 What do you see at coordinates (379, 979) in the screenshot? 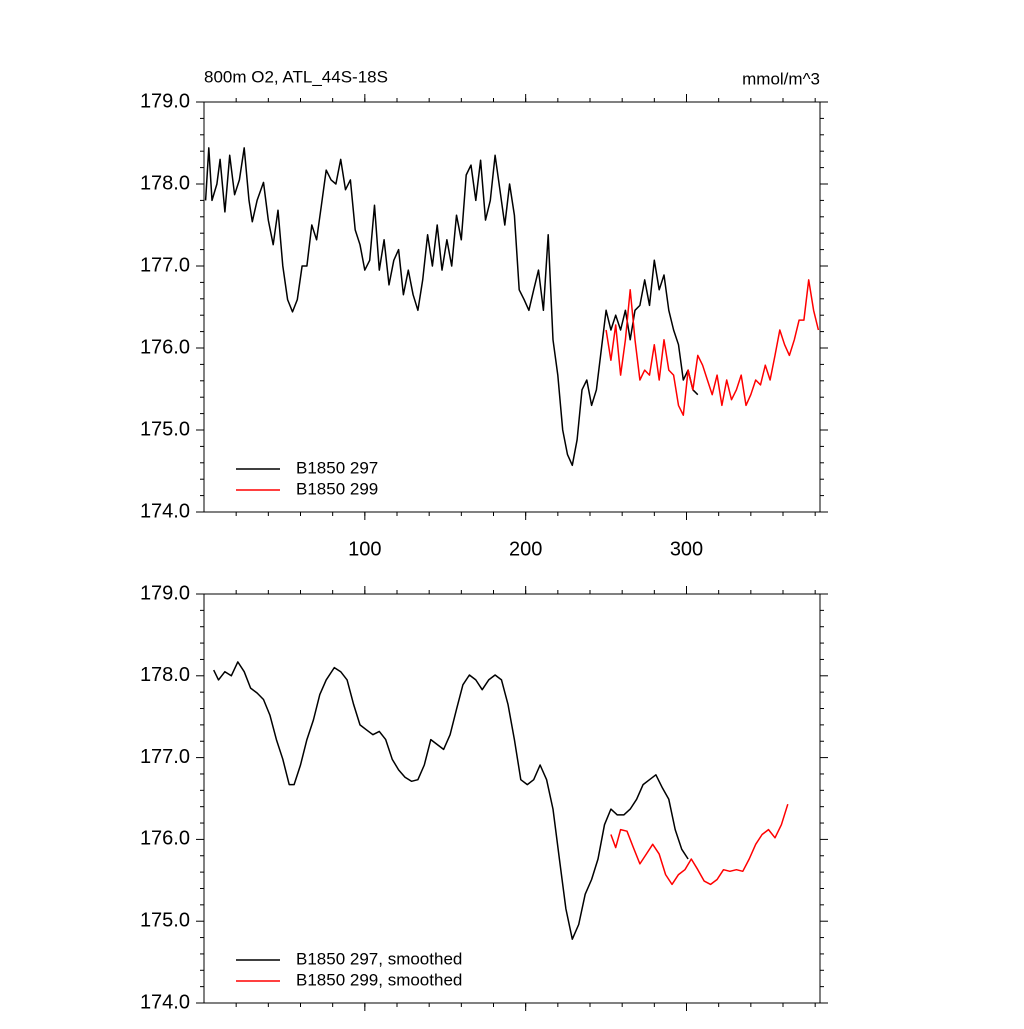
I see `legend-label: B1850 299, smoothed` at bounding box center [379, 979].